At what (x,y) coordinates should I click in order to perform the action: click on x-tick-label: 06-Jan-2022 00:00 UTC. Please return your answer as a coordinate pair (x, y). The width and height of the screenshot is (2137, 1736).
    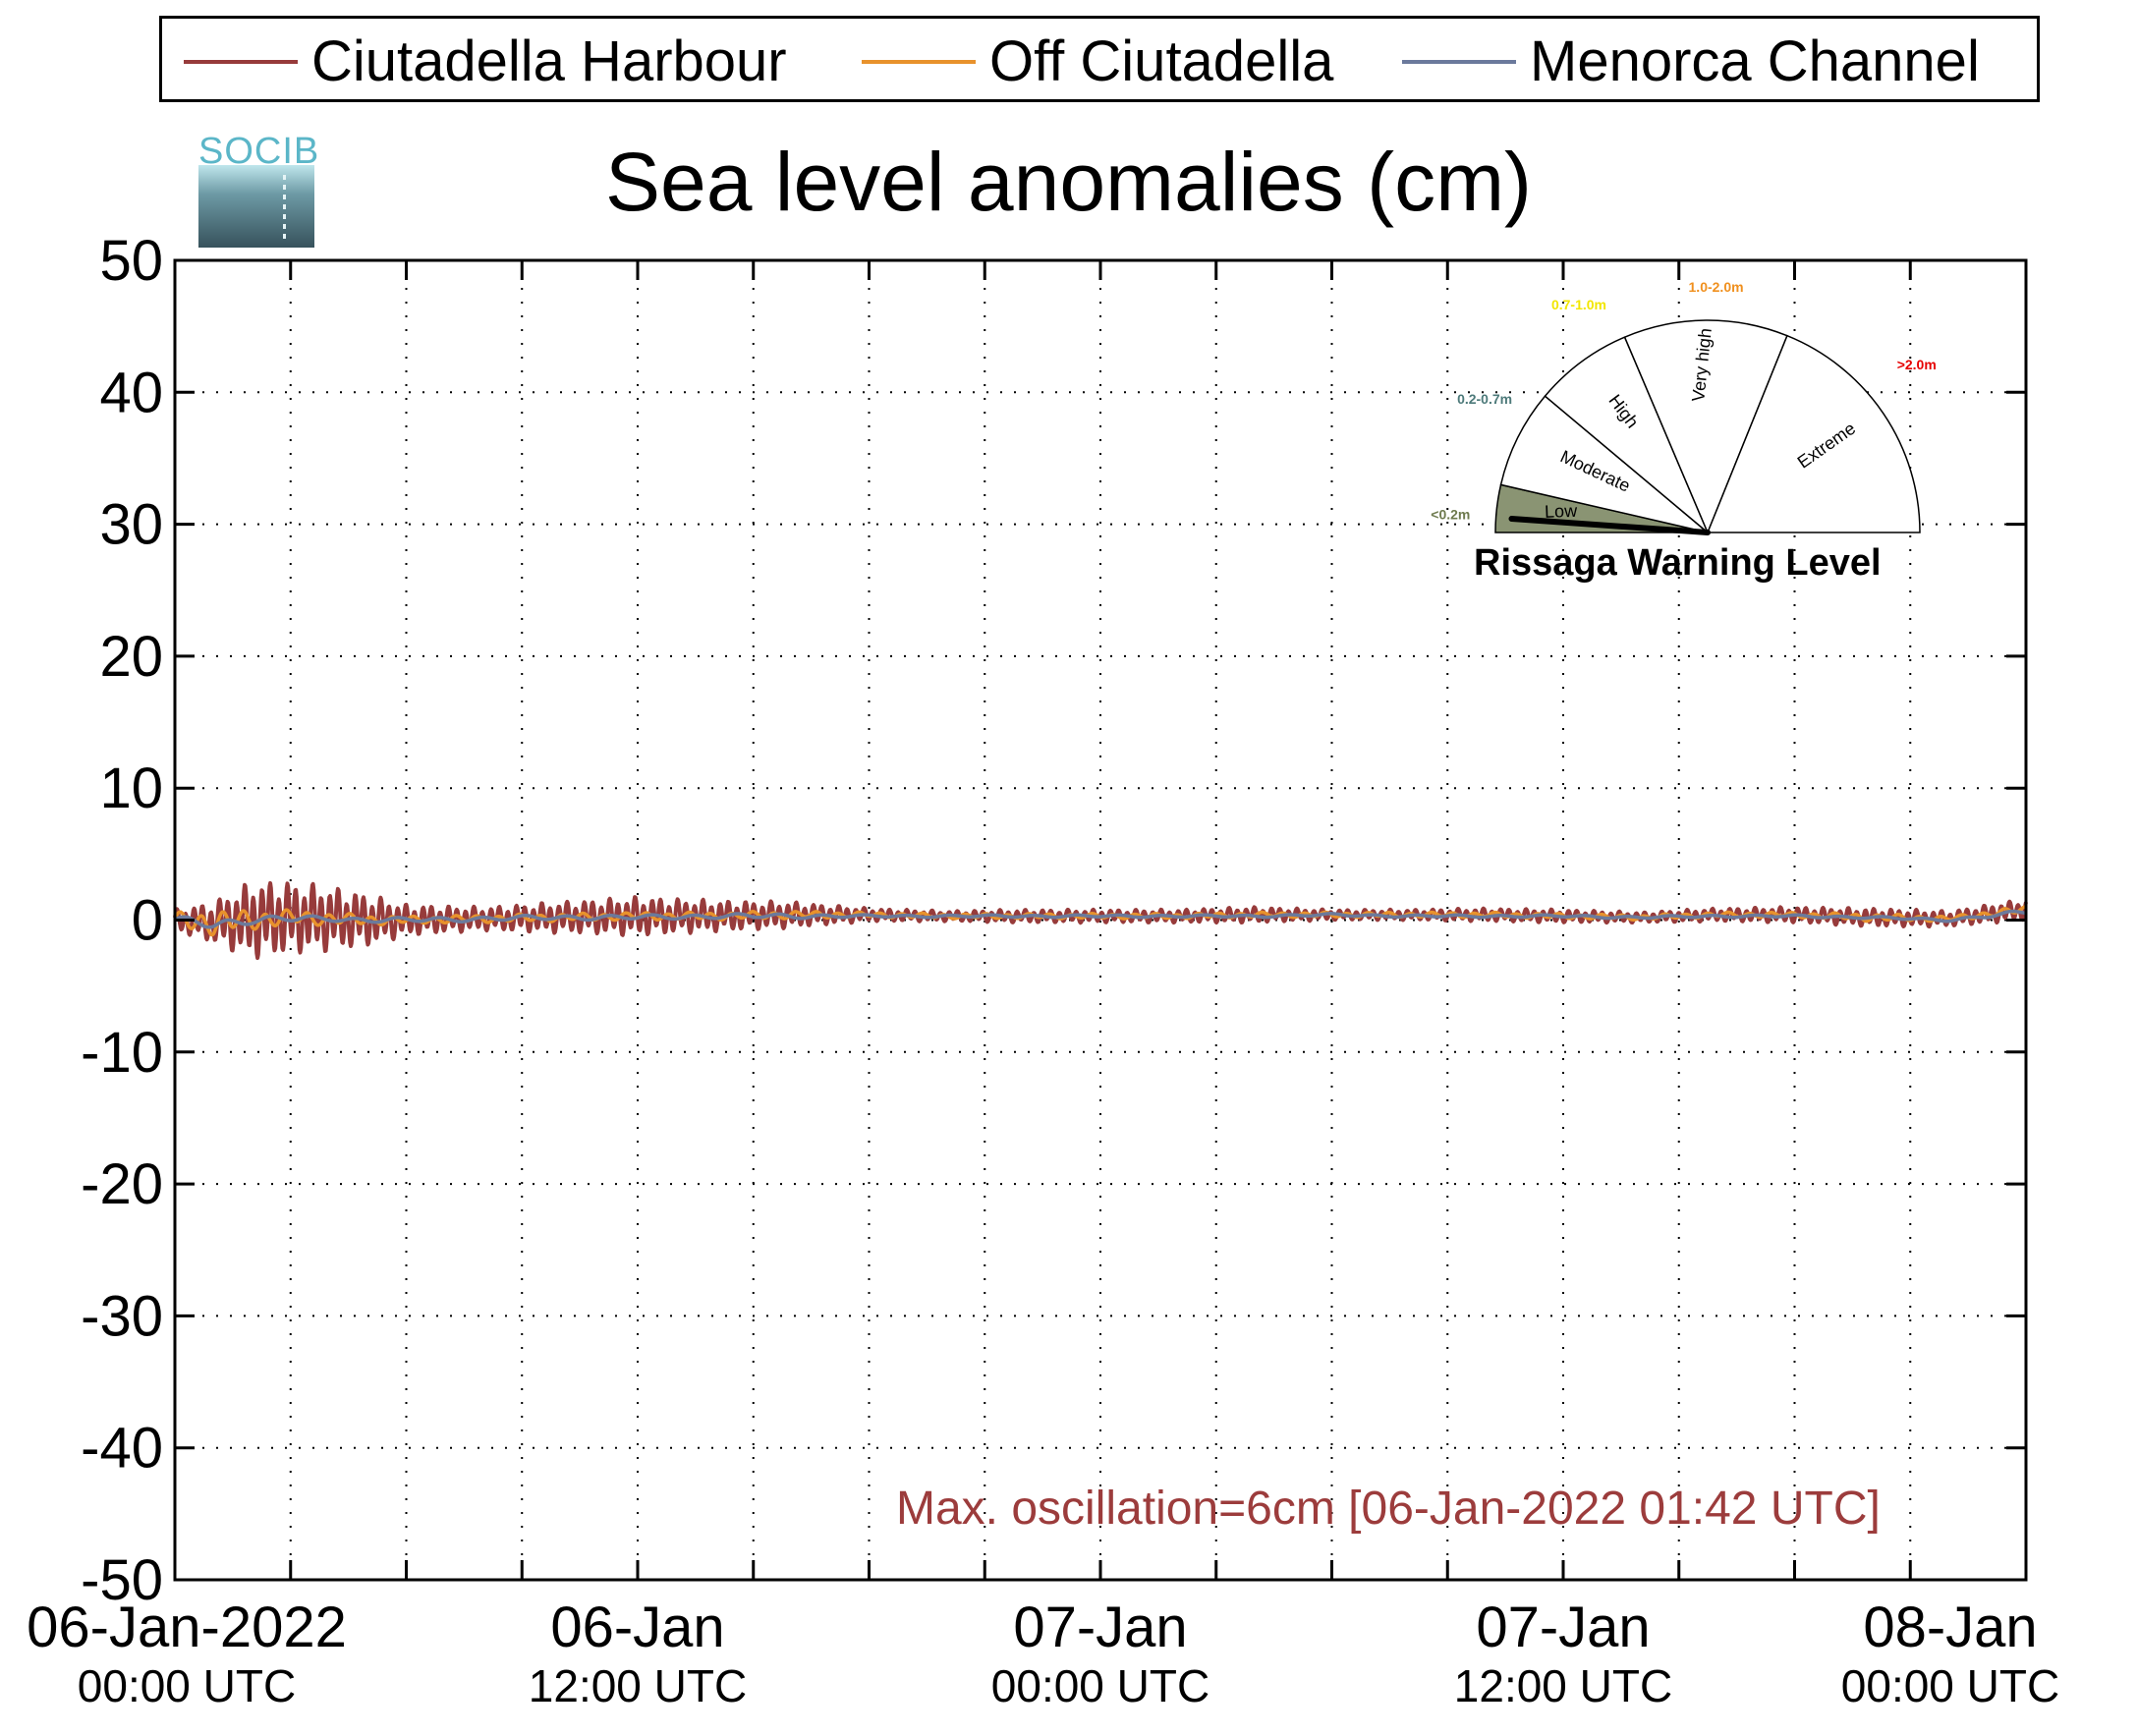
    Looking at the image, I should click on (186, 1654).